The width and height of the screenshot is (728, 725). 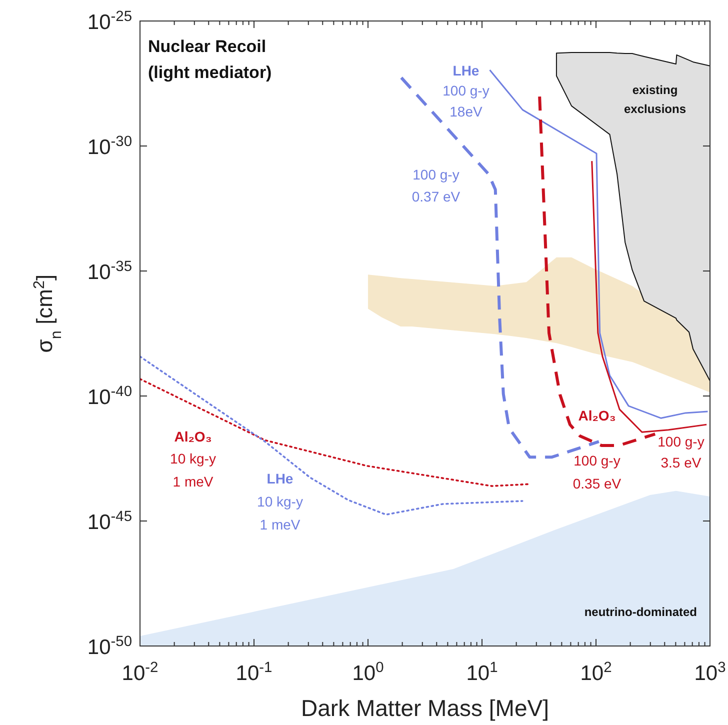 What do you see at coordinates (109, 271) in the screenshot?
I see `y-tick-label: 10$^{-35}$` at bounding box center [109, 271].